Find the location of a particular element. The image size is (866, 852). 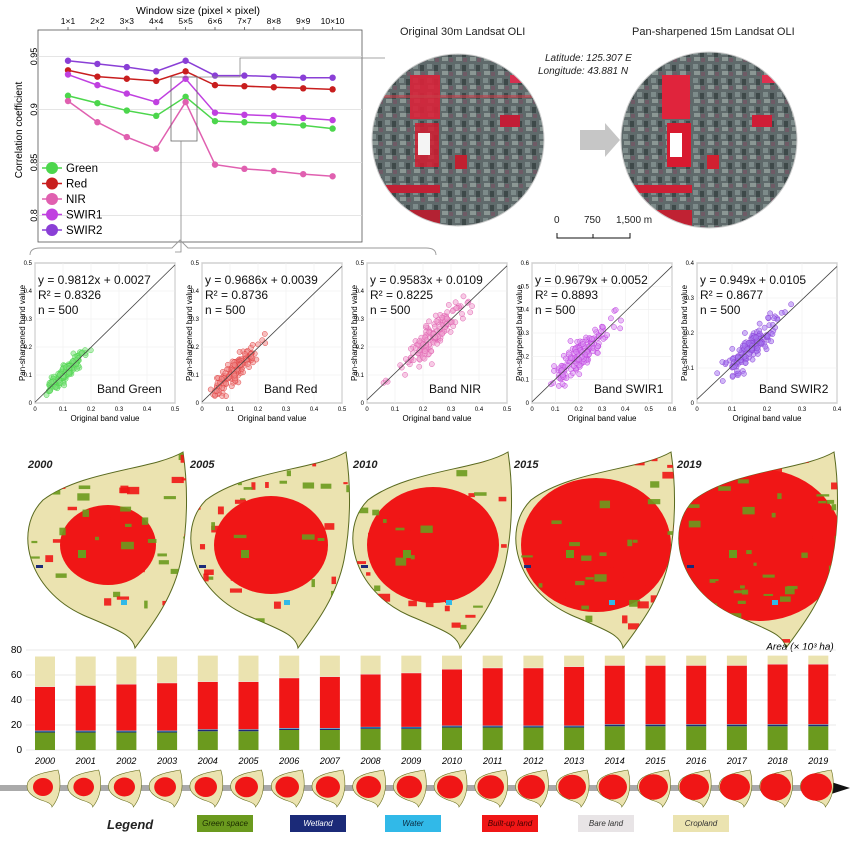

map-year-2005: 2005 is located at coordinates (202, 465).